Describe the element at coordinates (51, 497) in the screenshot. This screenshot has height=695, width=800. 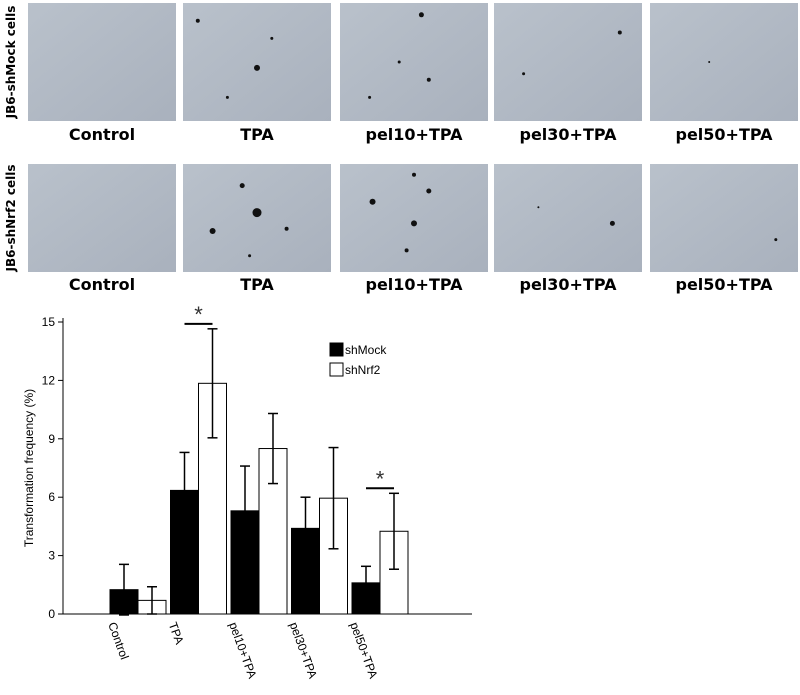
I see `y-tick-label: 6` at that location.